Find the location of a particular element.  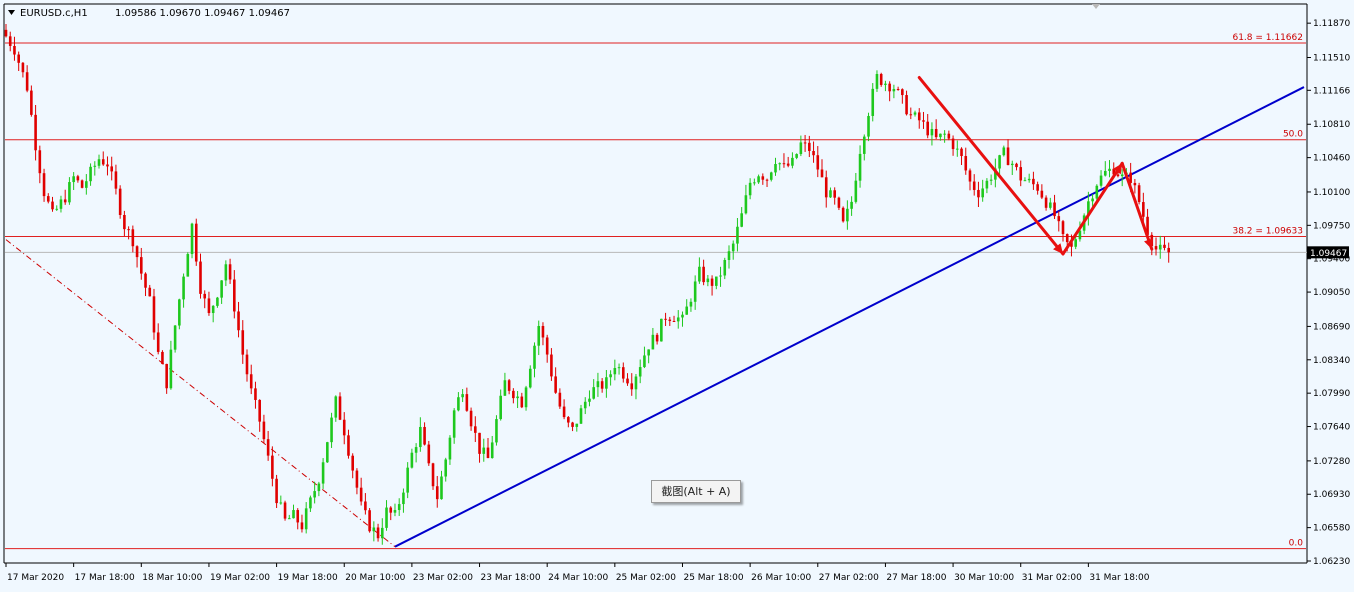

y-tick-label: 1.08340 is located at coordinates (1331, 361).